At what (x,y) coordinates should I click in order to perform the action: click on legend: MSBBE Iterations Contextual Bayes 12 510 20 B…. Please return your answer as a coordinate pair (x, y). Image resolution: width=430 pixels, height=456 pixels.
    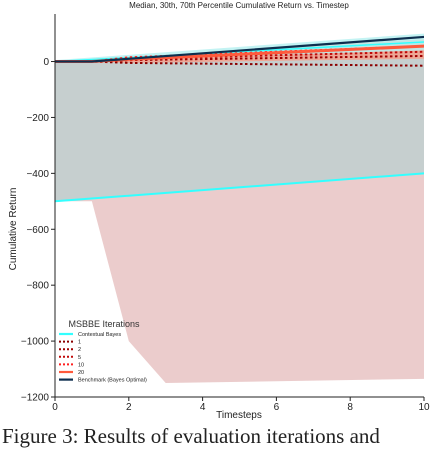
    Looking at the image, I should click on (103, 351).